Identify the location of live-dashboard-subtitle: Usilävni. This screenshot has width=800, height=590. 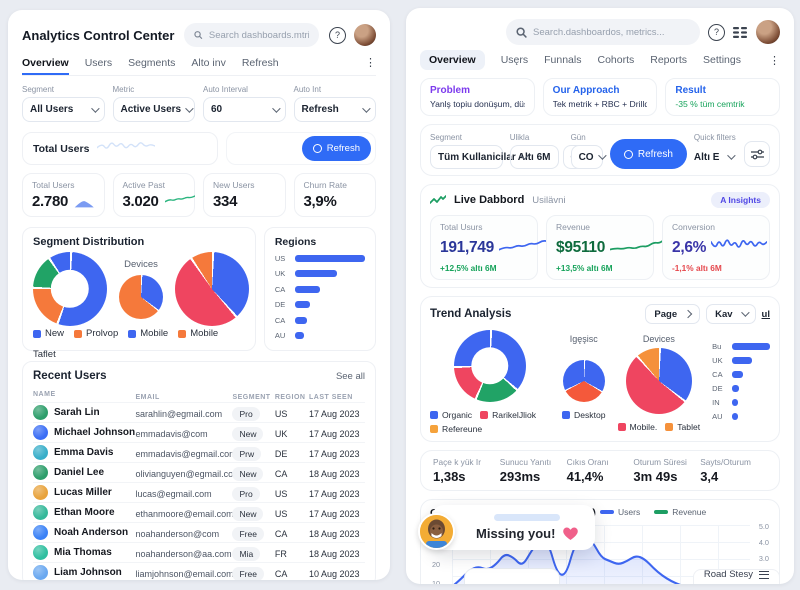
(549, 200).